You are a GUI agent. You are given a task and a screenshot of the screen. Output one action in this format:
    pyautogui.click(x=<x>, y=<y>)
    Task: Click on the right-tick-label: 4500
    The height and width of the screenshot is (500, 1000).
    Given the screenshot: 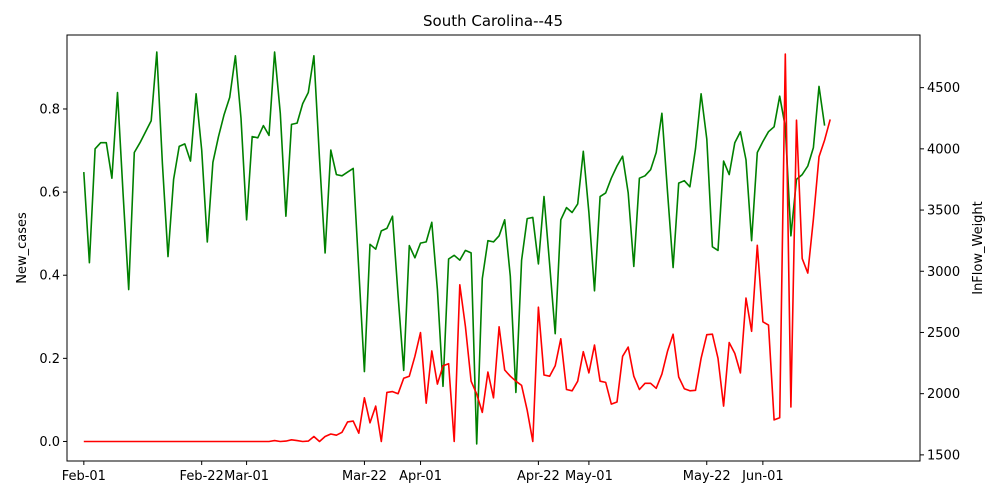 What is the action you would take?
    pyautogui.click(x=943, y=88)
    